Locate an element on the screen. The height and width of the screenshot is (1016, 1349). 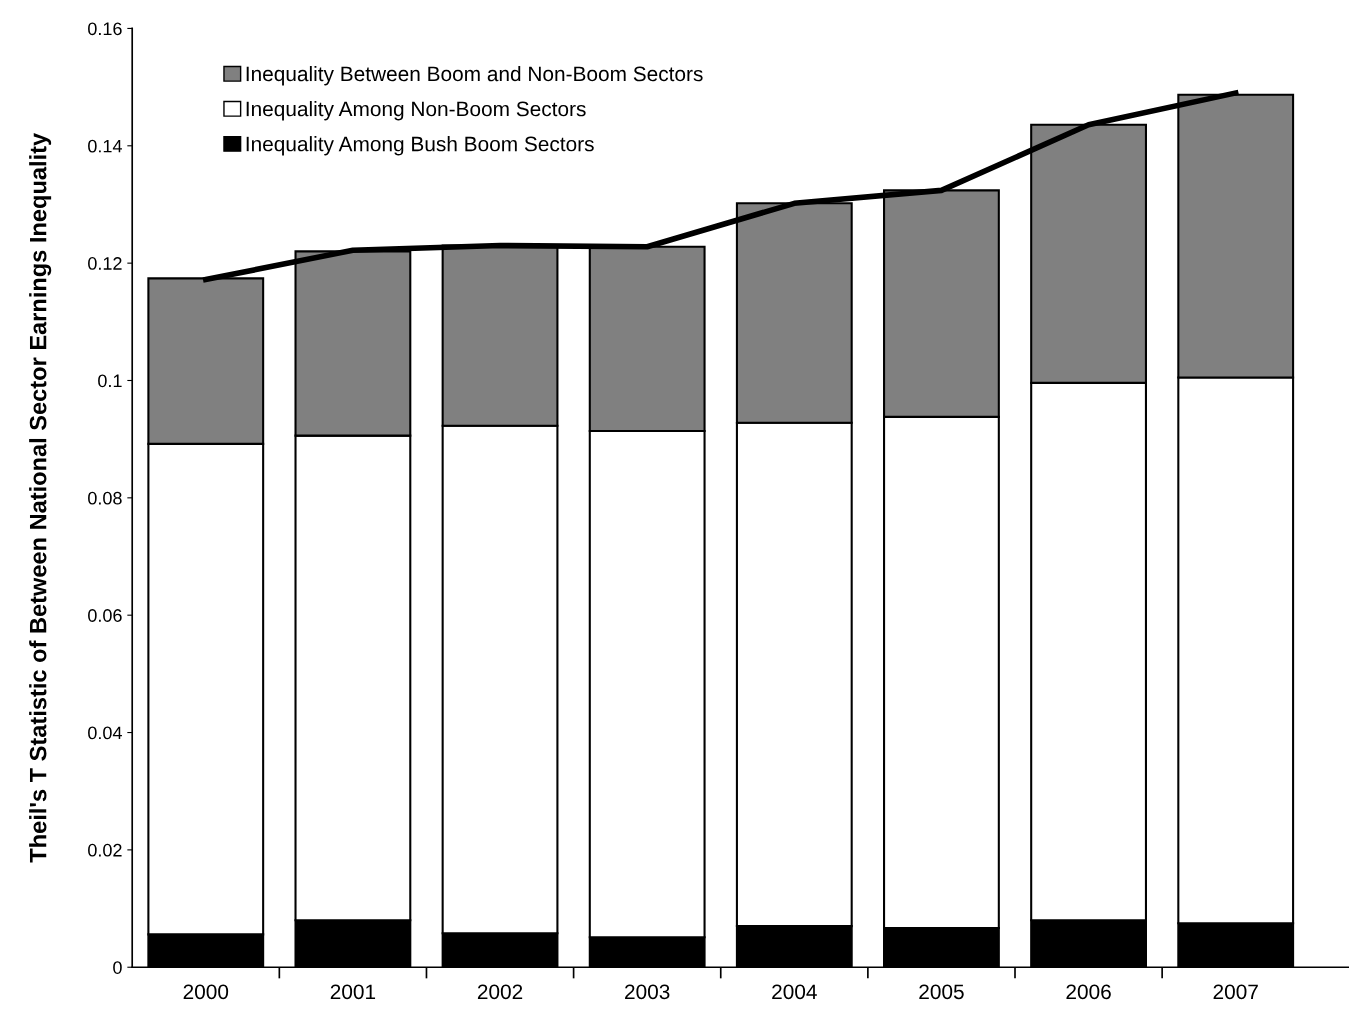
y-axis-title: Theil's T Statistic of Between National Sector Earnings Inequality is located at coordinates (40, 498).